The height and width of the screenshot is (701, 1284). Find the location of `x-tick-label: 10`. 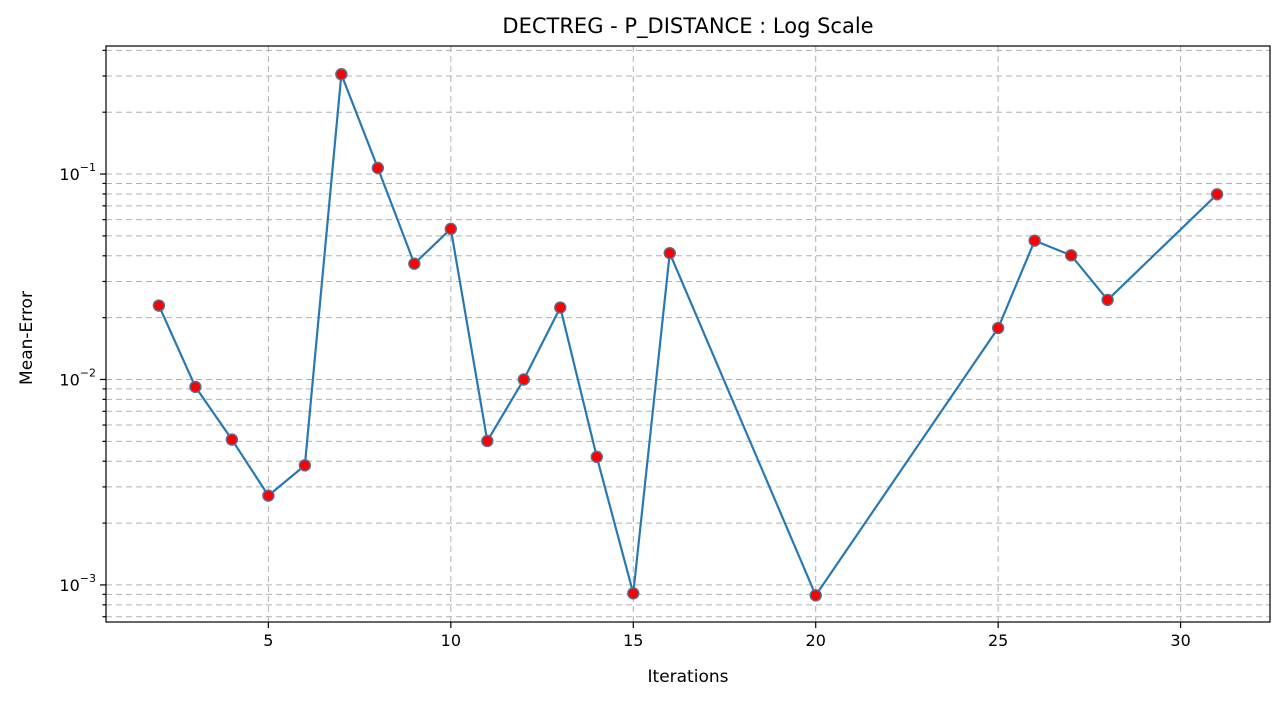

x-tick-label: 10 is located at coordinates (451, 640).